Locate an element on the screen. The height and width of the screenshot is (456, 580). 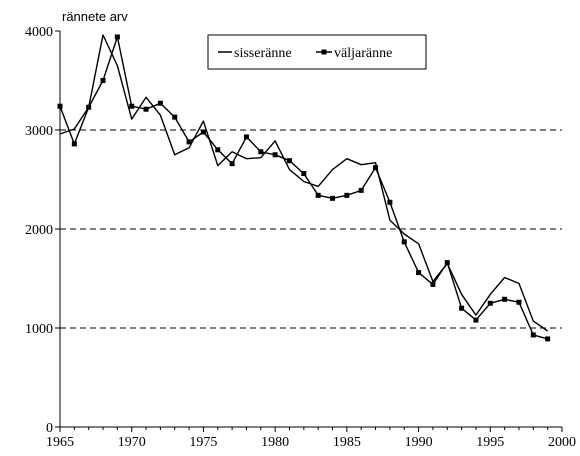
series-2-point-1989 is located at coordinates (404, 242).